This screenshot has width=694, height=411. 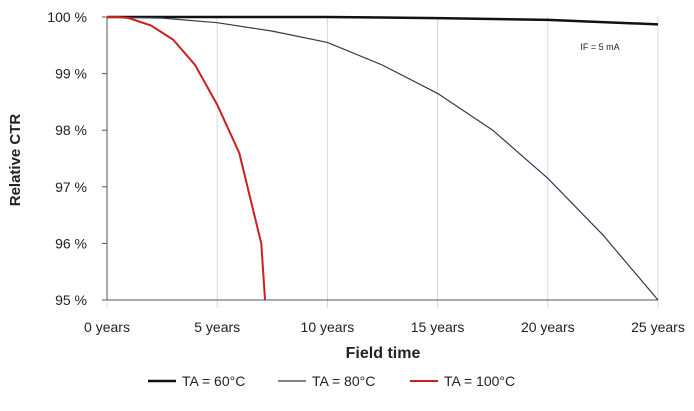 I want to click on x-tick-label: 20 years, so click(x=548, y=327).